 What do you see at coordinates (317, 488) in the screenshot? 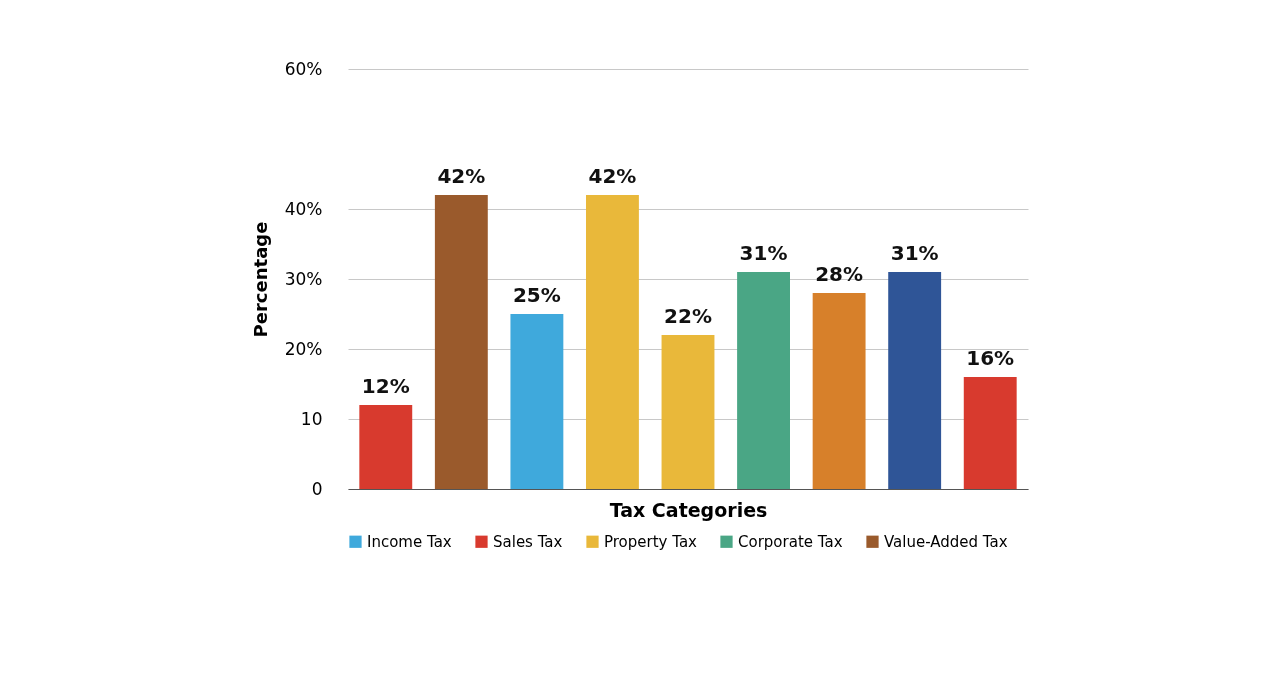
I see `y-tick-label: 0` at bounding box center [317, 488].